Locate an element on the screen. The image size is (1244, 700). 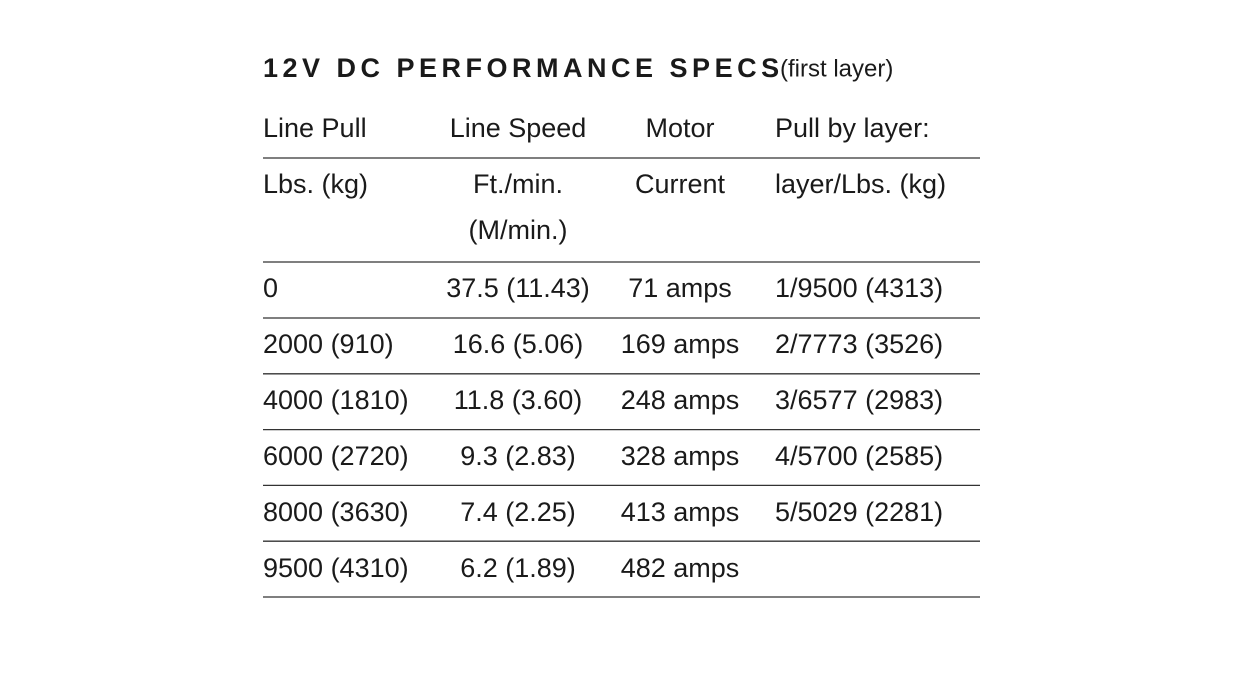
table-cell: 5/5029 (2281) is located at coordinates (859, 512).